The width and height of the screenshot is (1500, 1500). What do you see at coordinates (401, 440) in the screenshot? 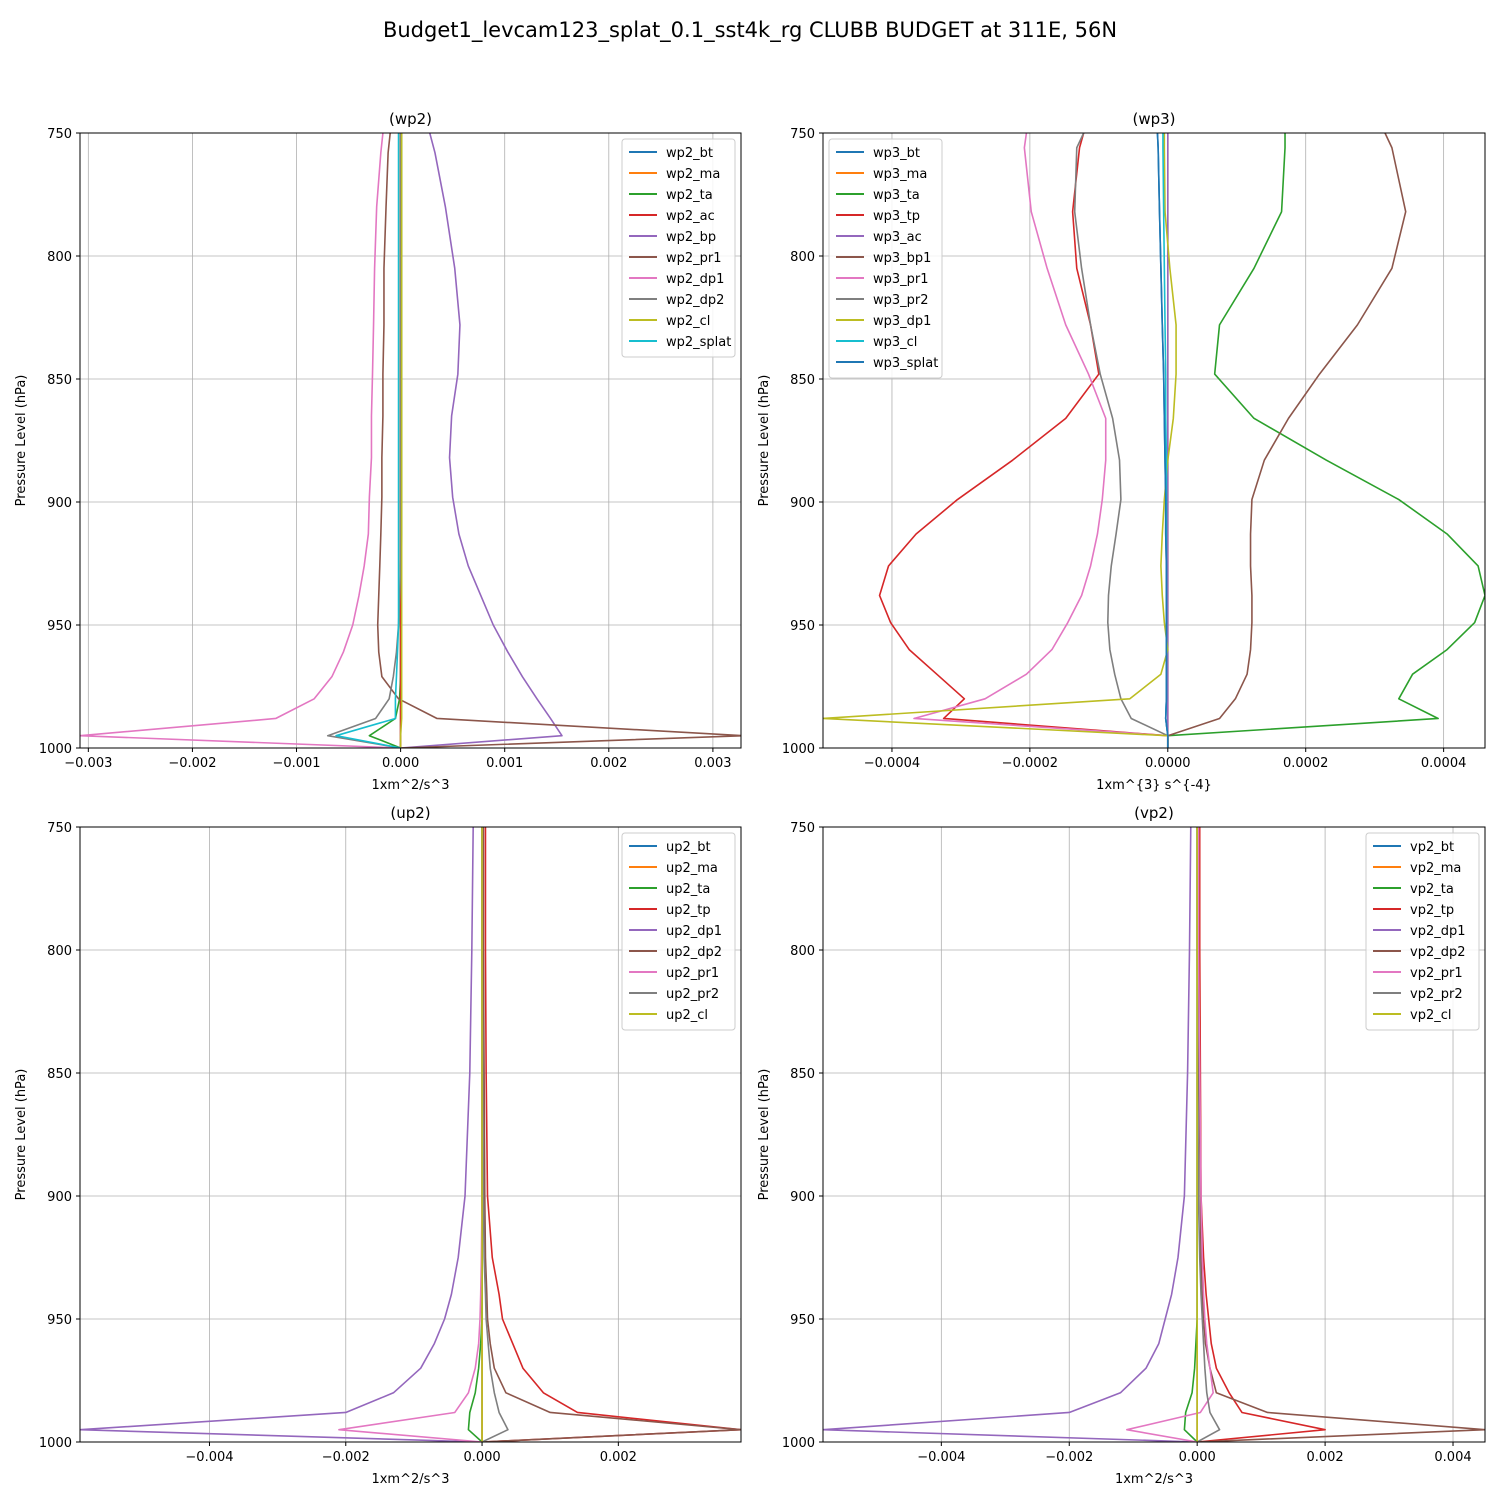
I see `series-line-wp2_cl` at bounding box center [401, 440].